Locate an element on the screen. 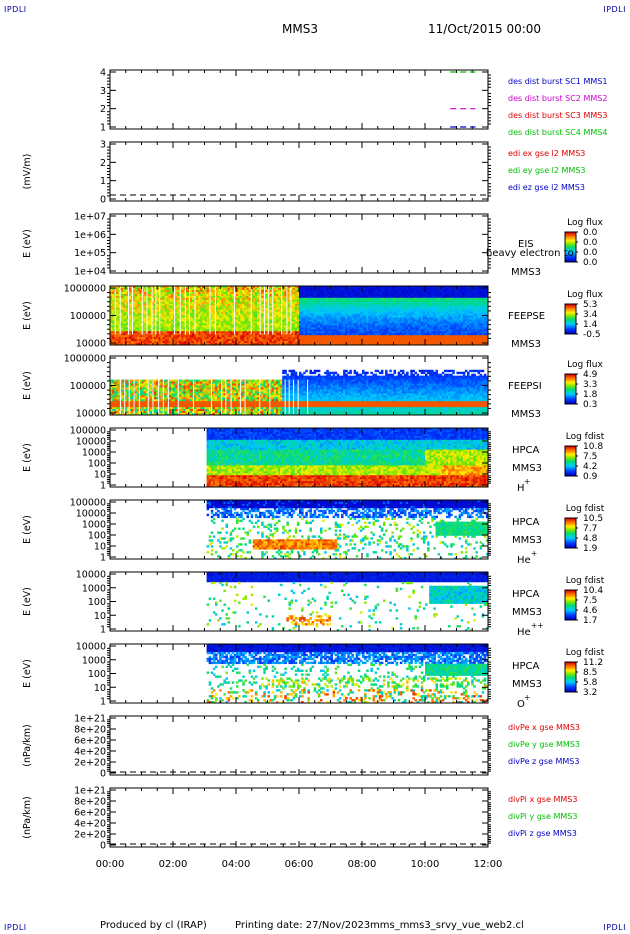  spectrogram-hpca_hepp is located at coordinates (347, 602).